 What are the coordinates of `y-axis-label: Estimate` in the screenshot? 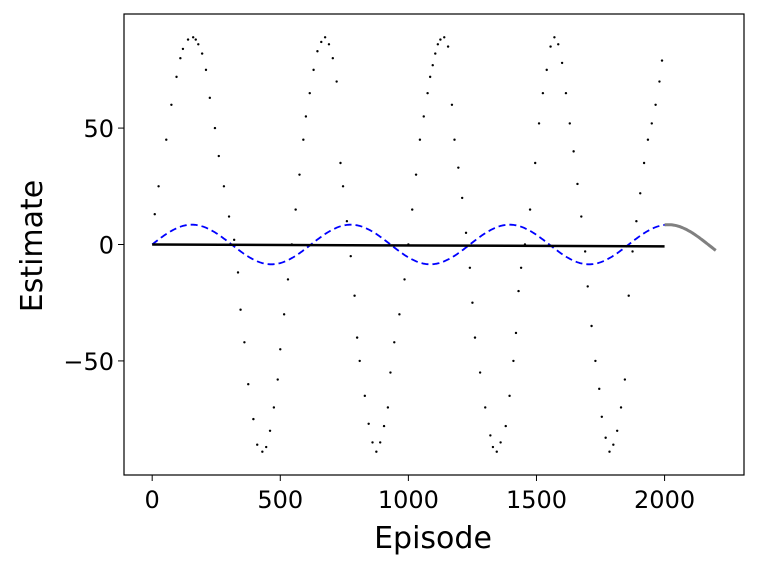 It's located at (32, 246).